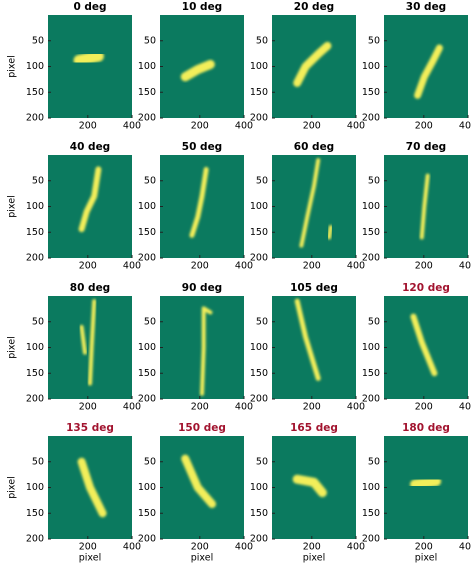 This screenshot has height=569, width=471. I want to click on panel-title: 40 deg, so click(90, 147).